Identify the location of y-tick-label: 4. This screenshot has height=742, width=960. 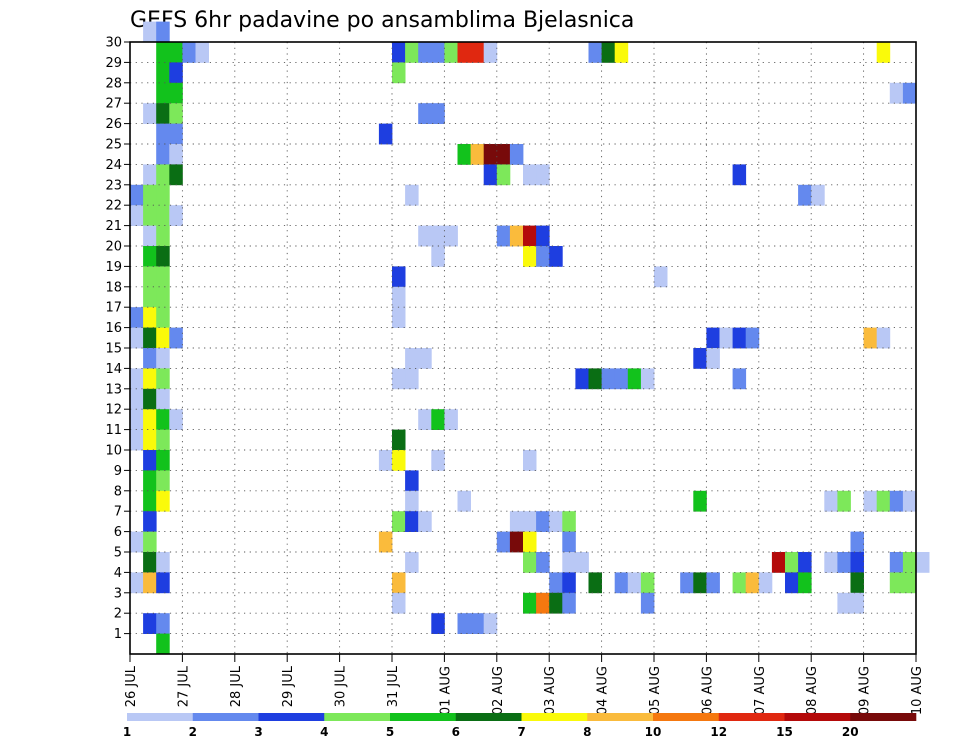
(118, 573).